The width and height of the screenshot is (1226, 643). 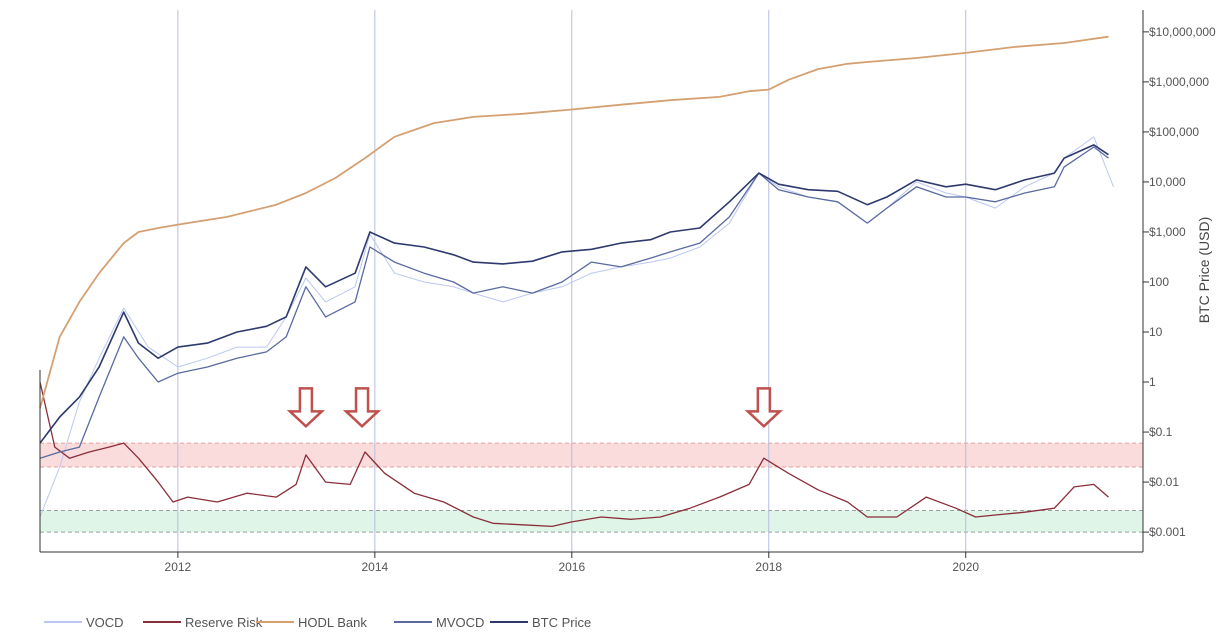 I want to click on legend-item-mvocd: MVOCD, so click(x=439, y=622).